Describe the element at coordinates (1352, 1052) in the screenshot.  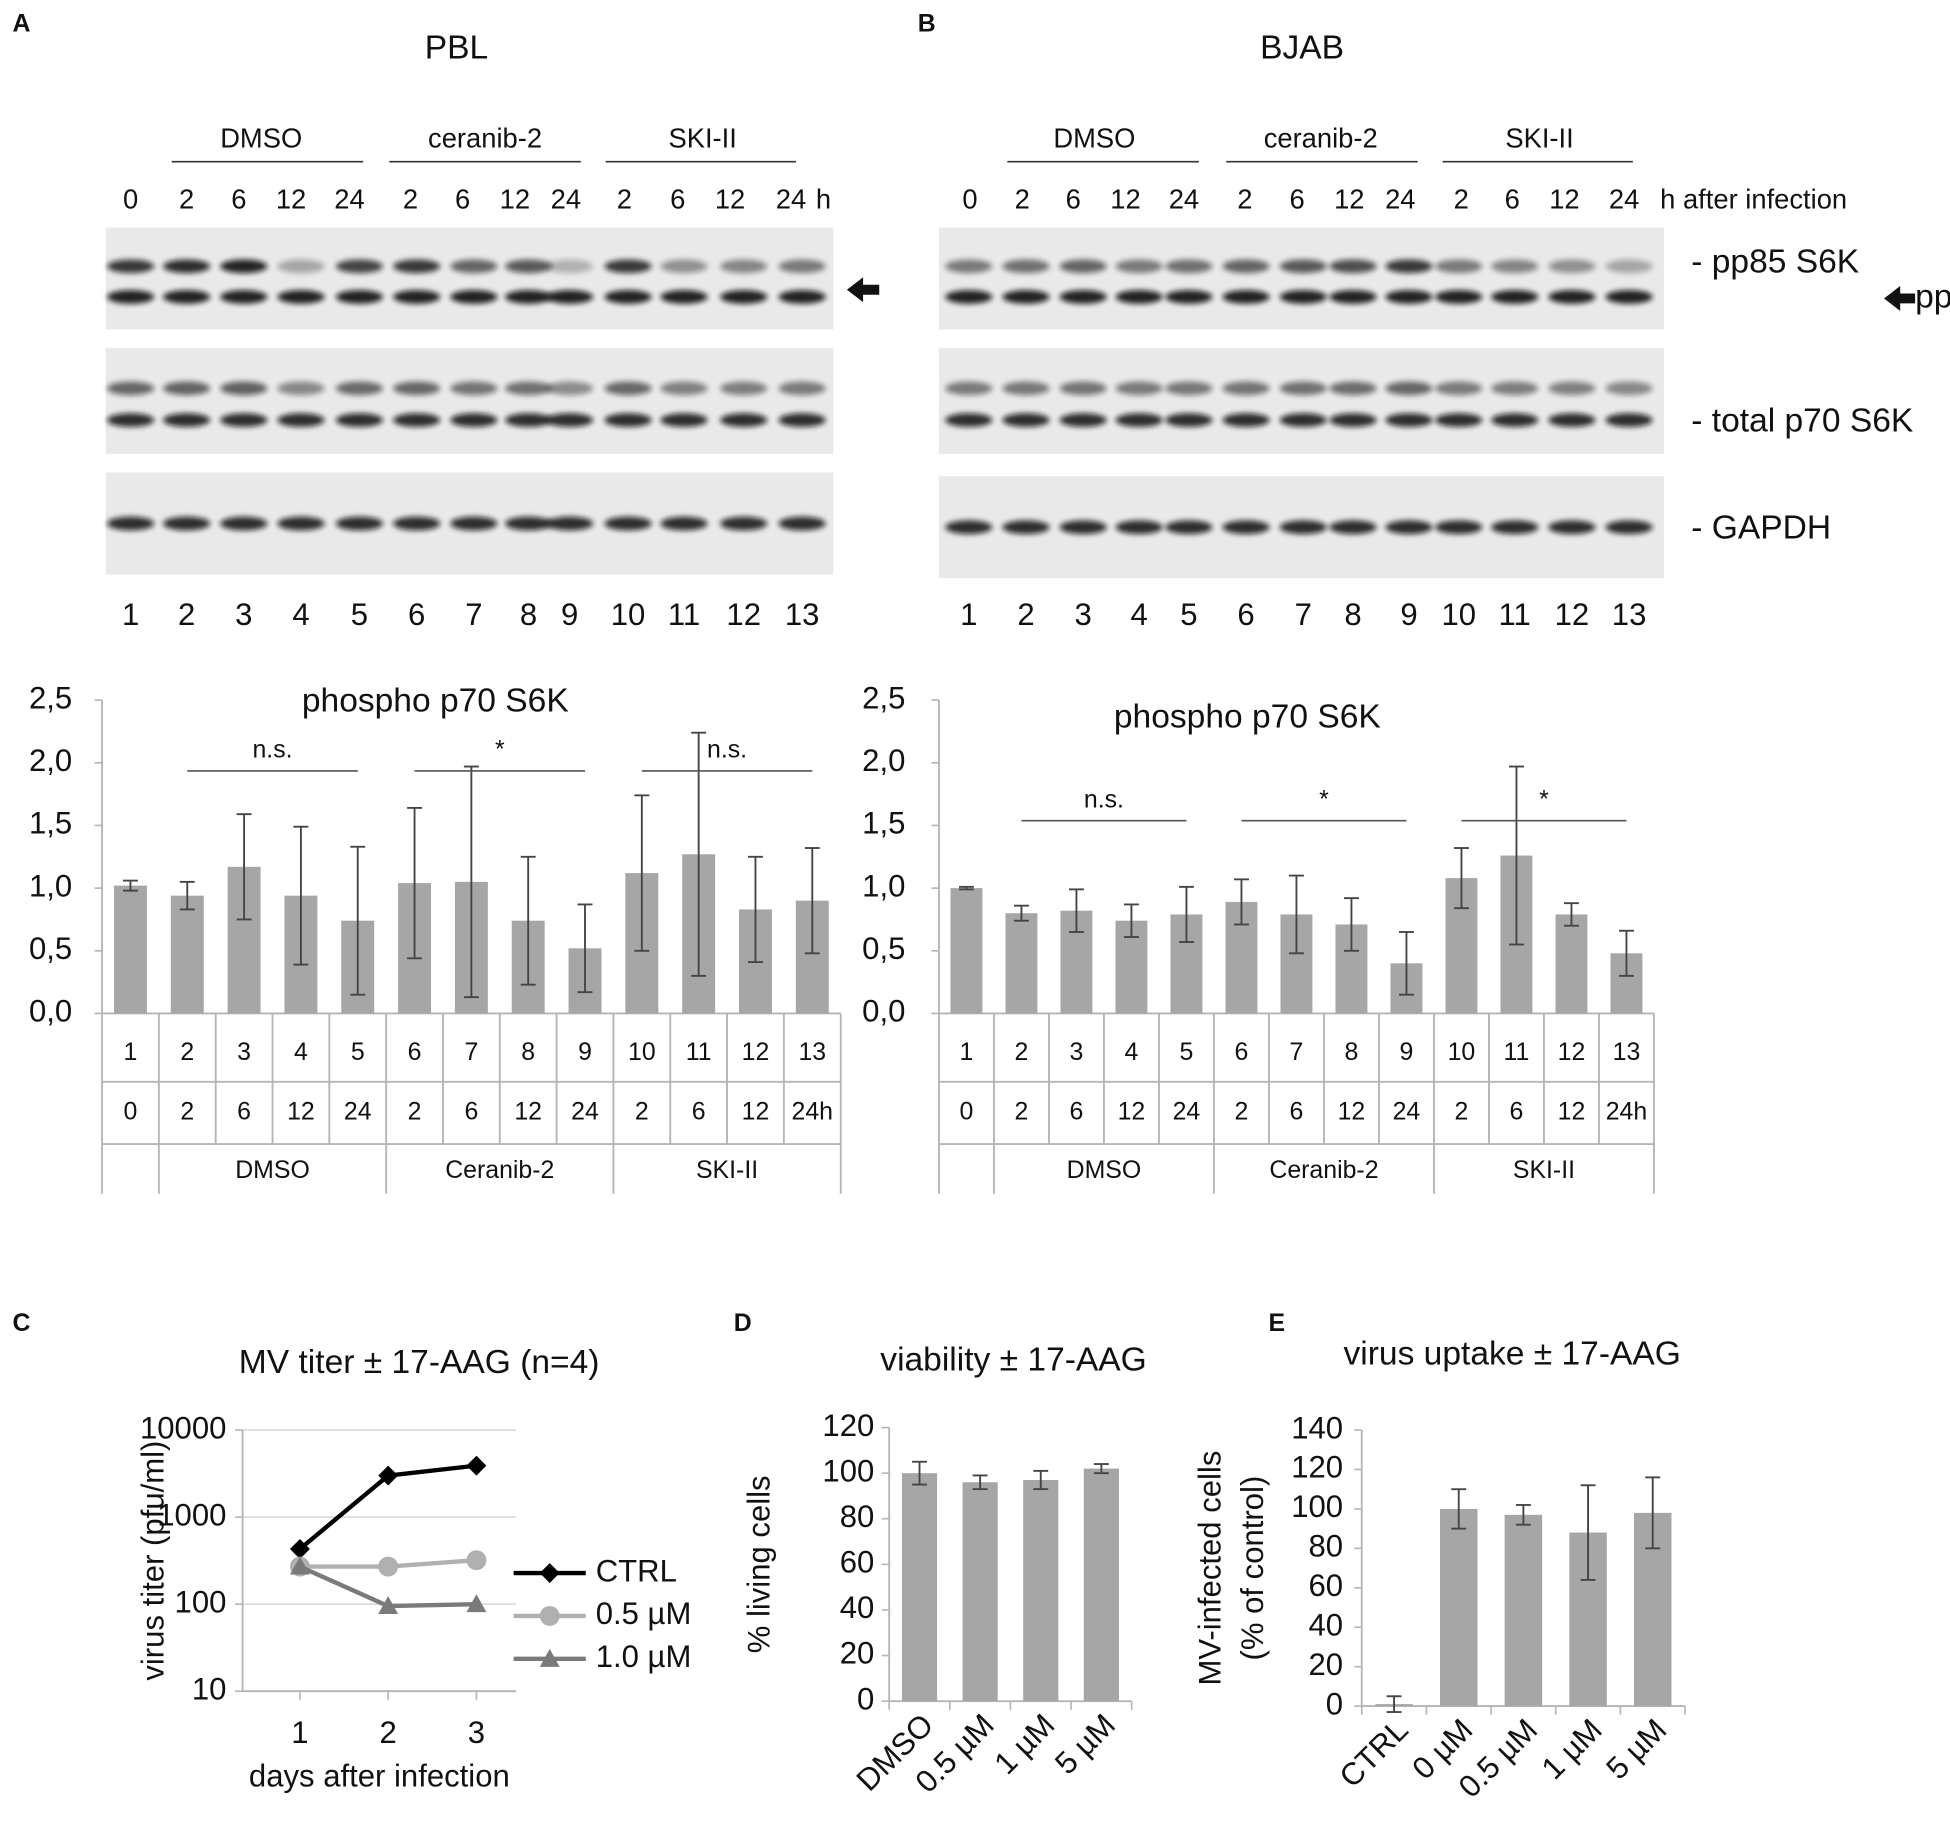
I see `x-tick-label: 8` at that location.